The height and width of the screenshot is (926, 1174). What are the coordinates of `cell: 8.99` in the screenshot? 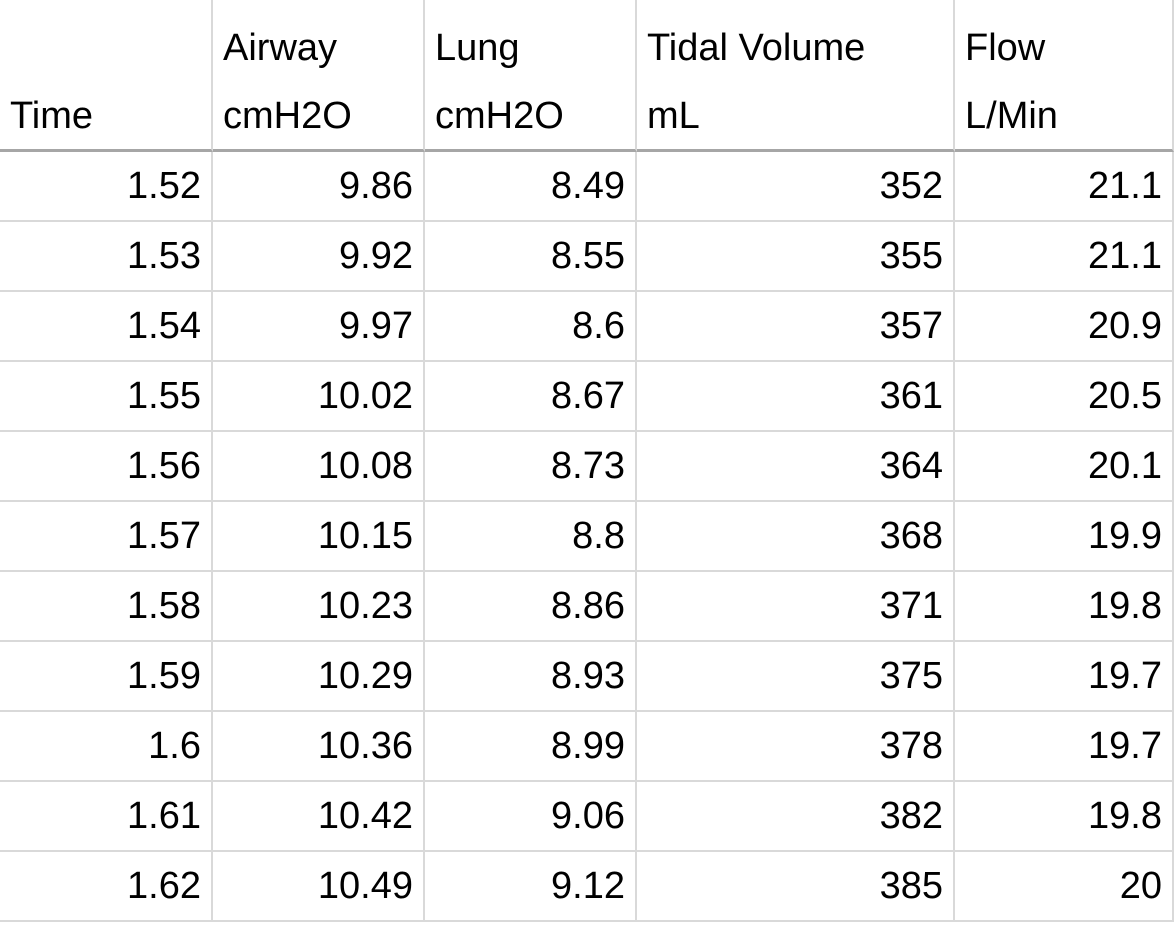 It's located at (531, 747).